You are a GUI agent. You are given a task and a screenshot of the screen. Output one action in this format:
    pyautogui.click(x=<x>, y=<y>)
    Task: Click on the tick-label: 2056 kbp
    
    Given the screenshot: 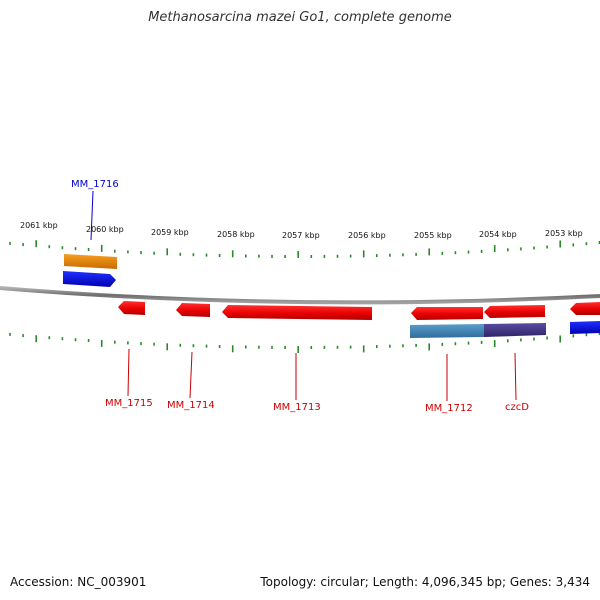 What is the action you would take?
    pyautogui.click(x=367, y=235)
    